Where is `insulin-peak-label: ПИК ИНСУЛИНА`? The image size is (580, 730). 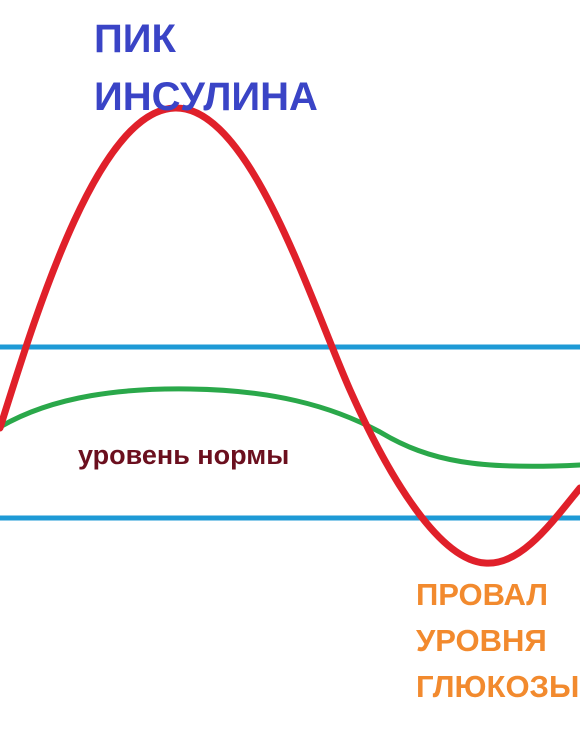
insulin-peak-label: ПИК ИНСУЛИНА is located at coordinates (206, 68).